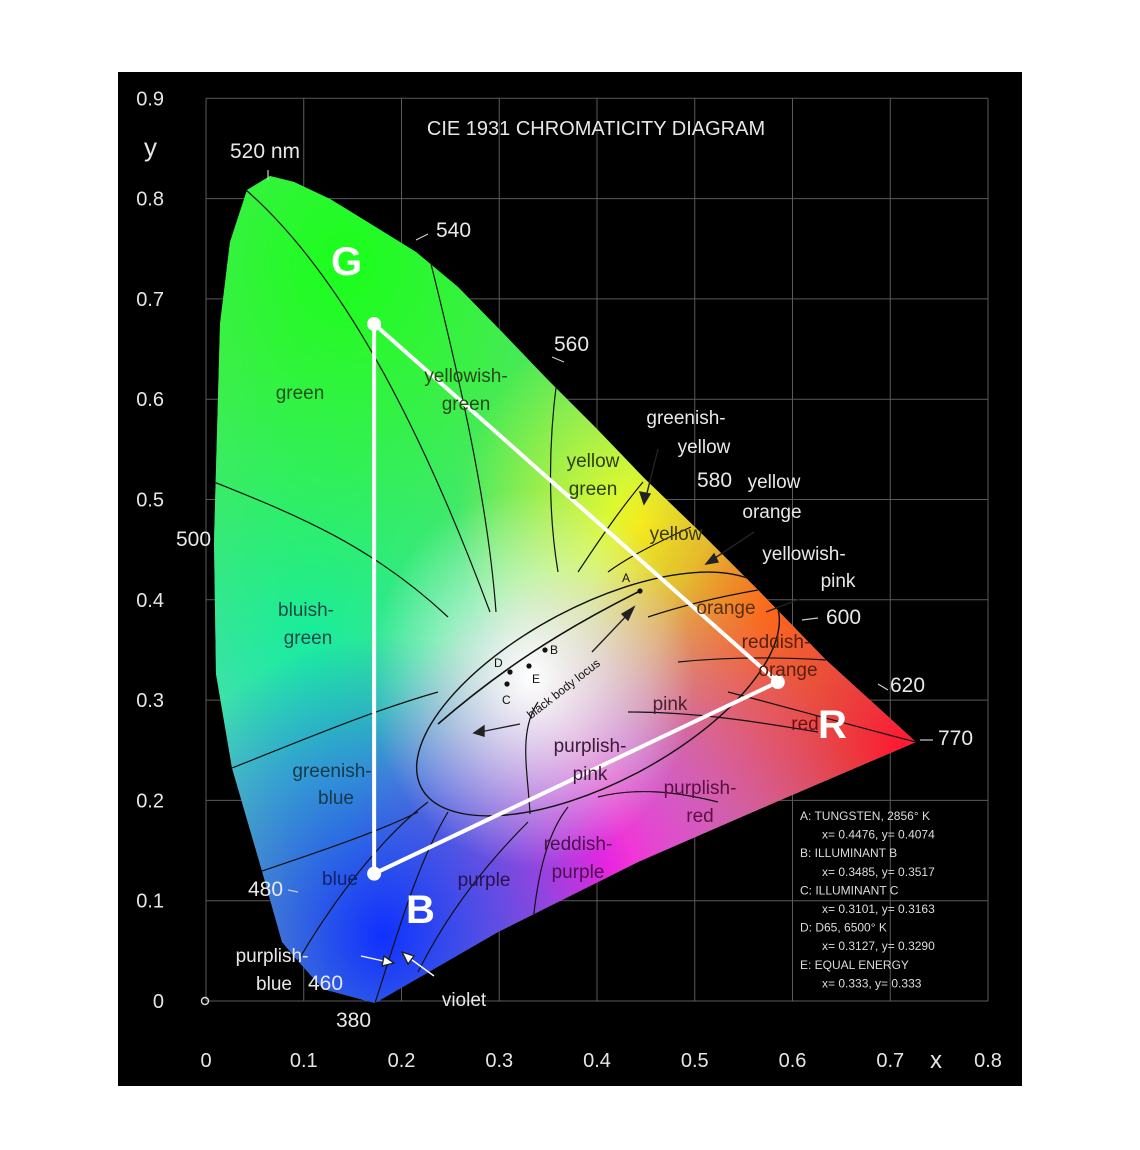 The image size is (1140, 1150). Describe the element at coordinates (843, 928) in the screenshot. I see `legend-line: D: D65, 6500° K` at that location.